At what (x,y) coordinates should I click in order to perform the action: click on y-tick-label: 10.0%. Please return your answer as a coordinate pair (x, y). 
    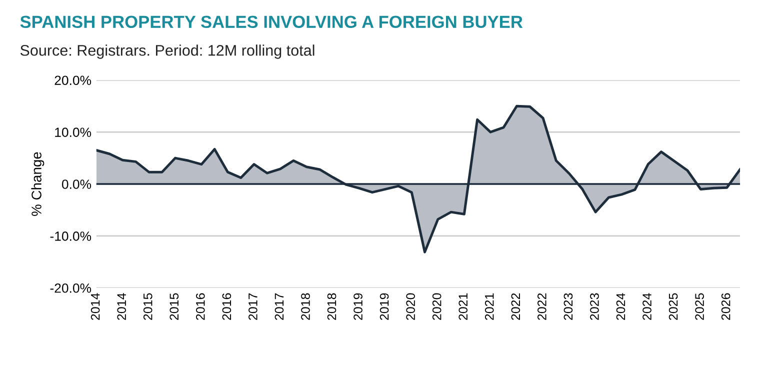
    Looking at the image, I should click on (73, 132).